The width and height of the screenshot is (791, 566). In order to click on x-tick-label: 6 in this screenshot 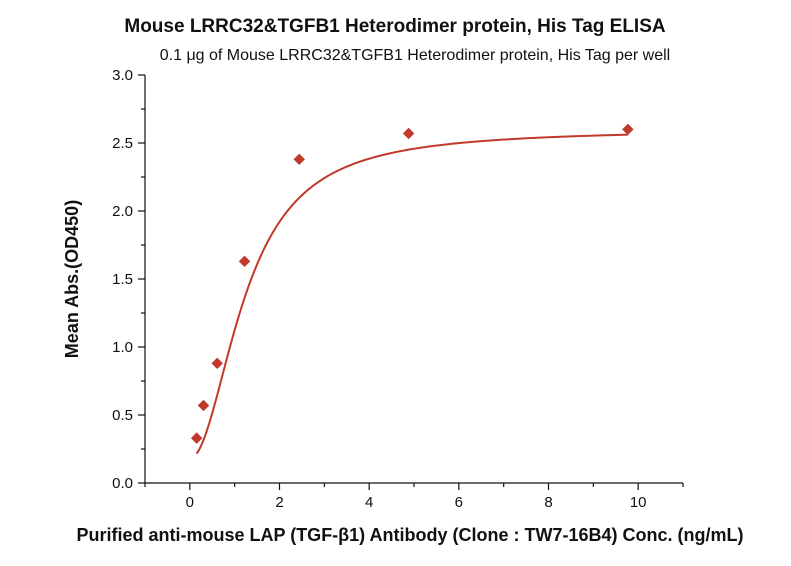, I will do `click(459, 502)`.